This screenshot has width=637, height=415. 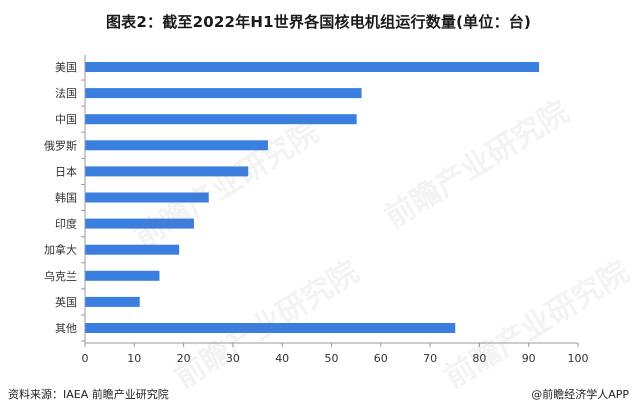 I want to click on y-tick-label: 印度, so click(x=66, y=224).